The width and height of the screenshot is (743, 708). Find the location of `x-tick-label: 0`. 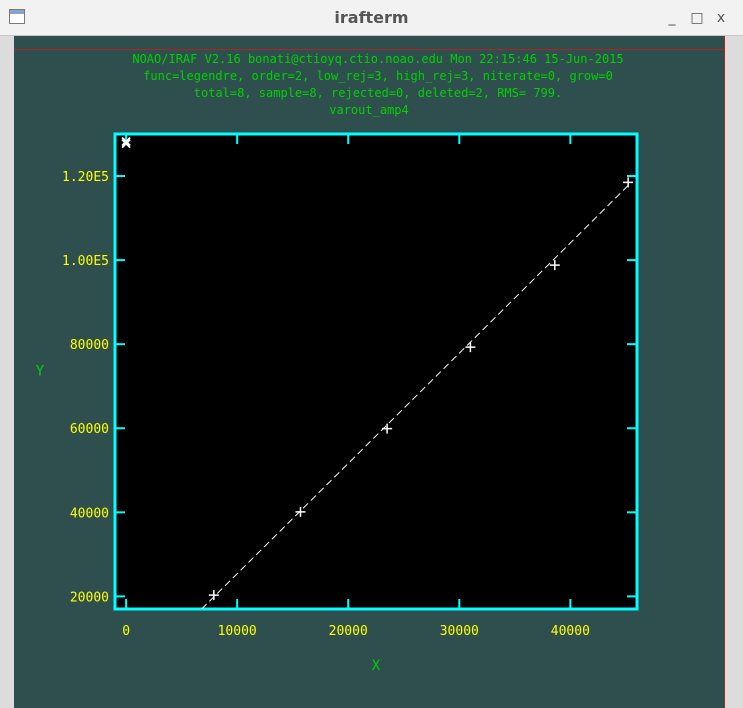

x-tick-label: 0 is located at coordinates (126, 631).